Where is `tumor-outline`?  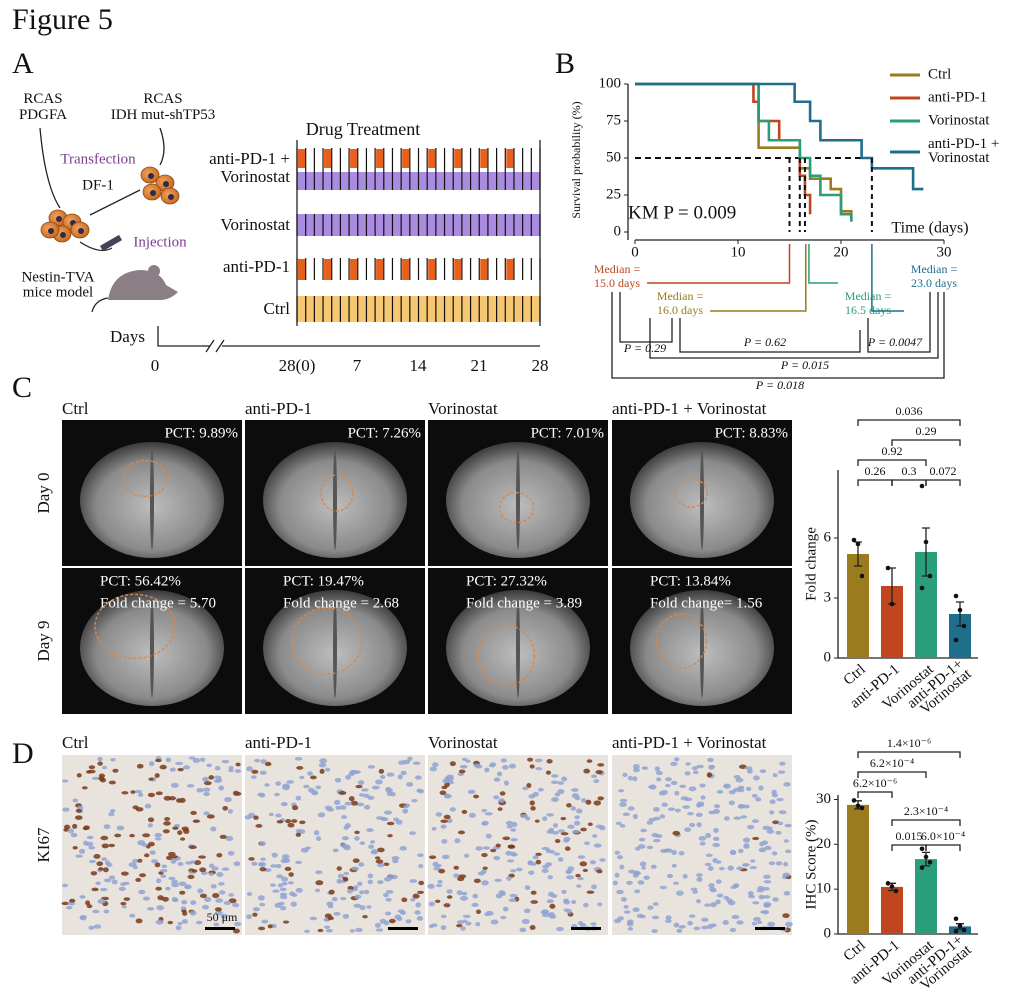
tumor-outline is located at coordinates (516, 507).